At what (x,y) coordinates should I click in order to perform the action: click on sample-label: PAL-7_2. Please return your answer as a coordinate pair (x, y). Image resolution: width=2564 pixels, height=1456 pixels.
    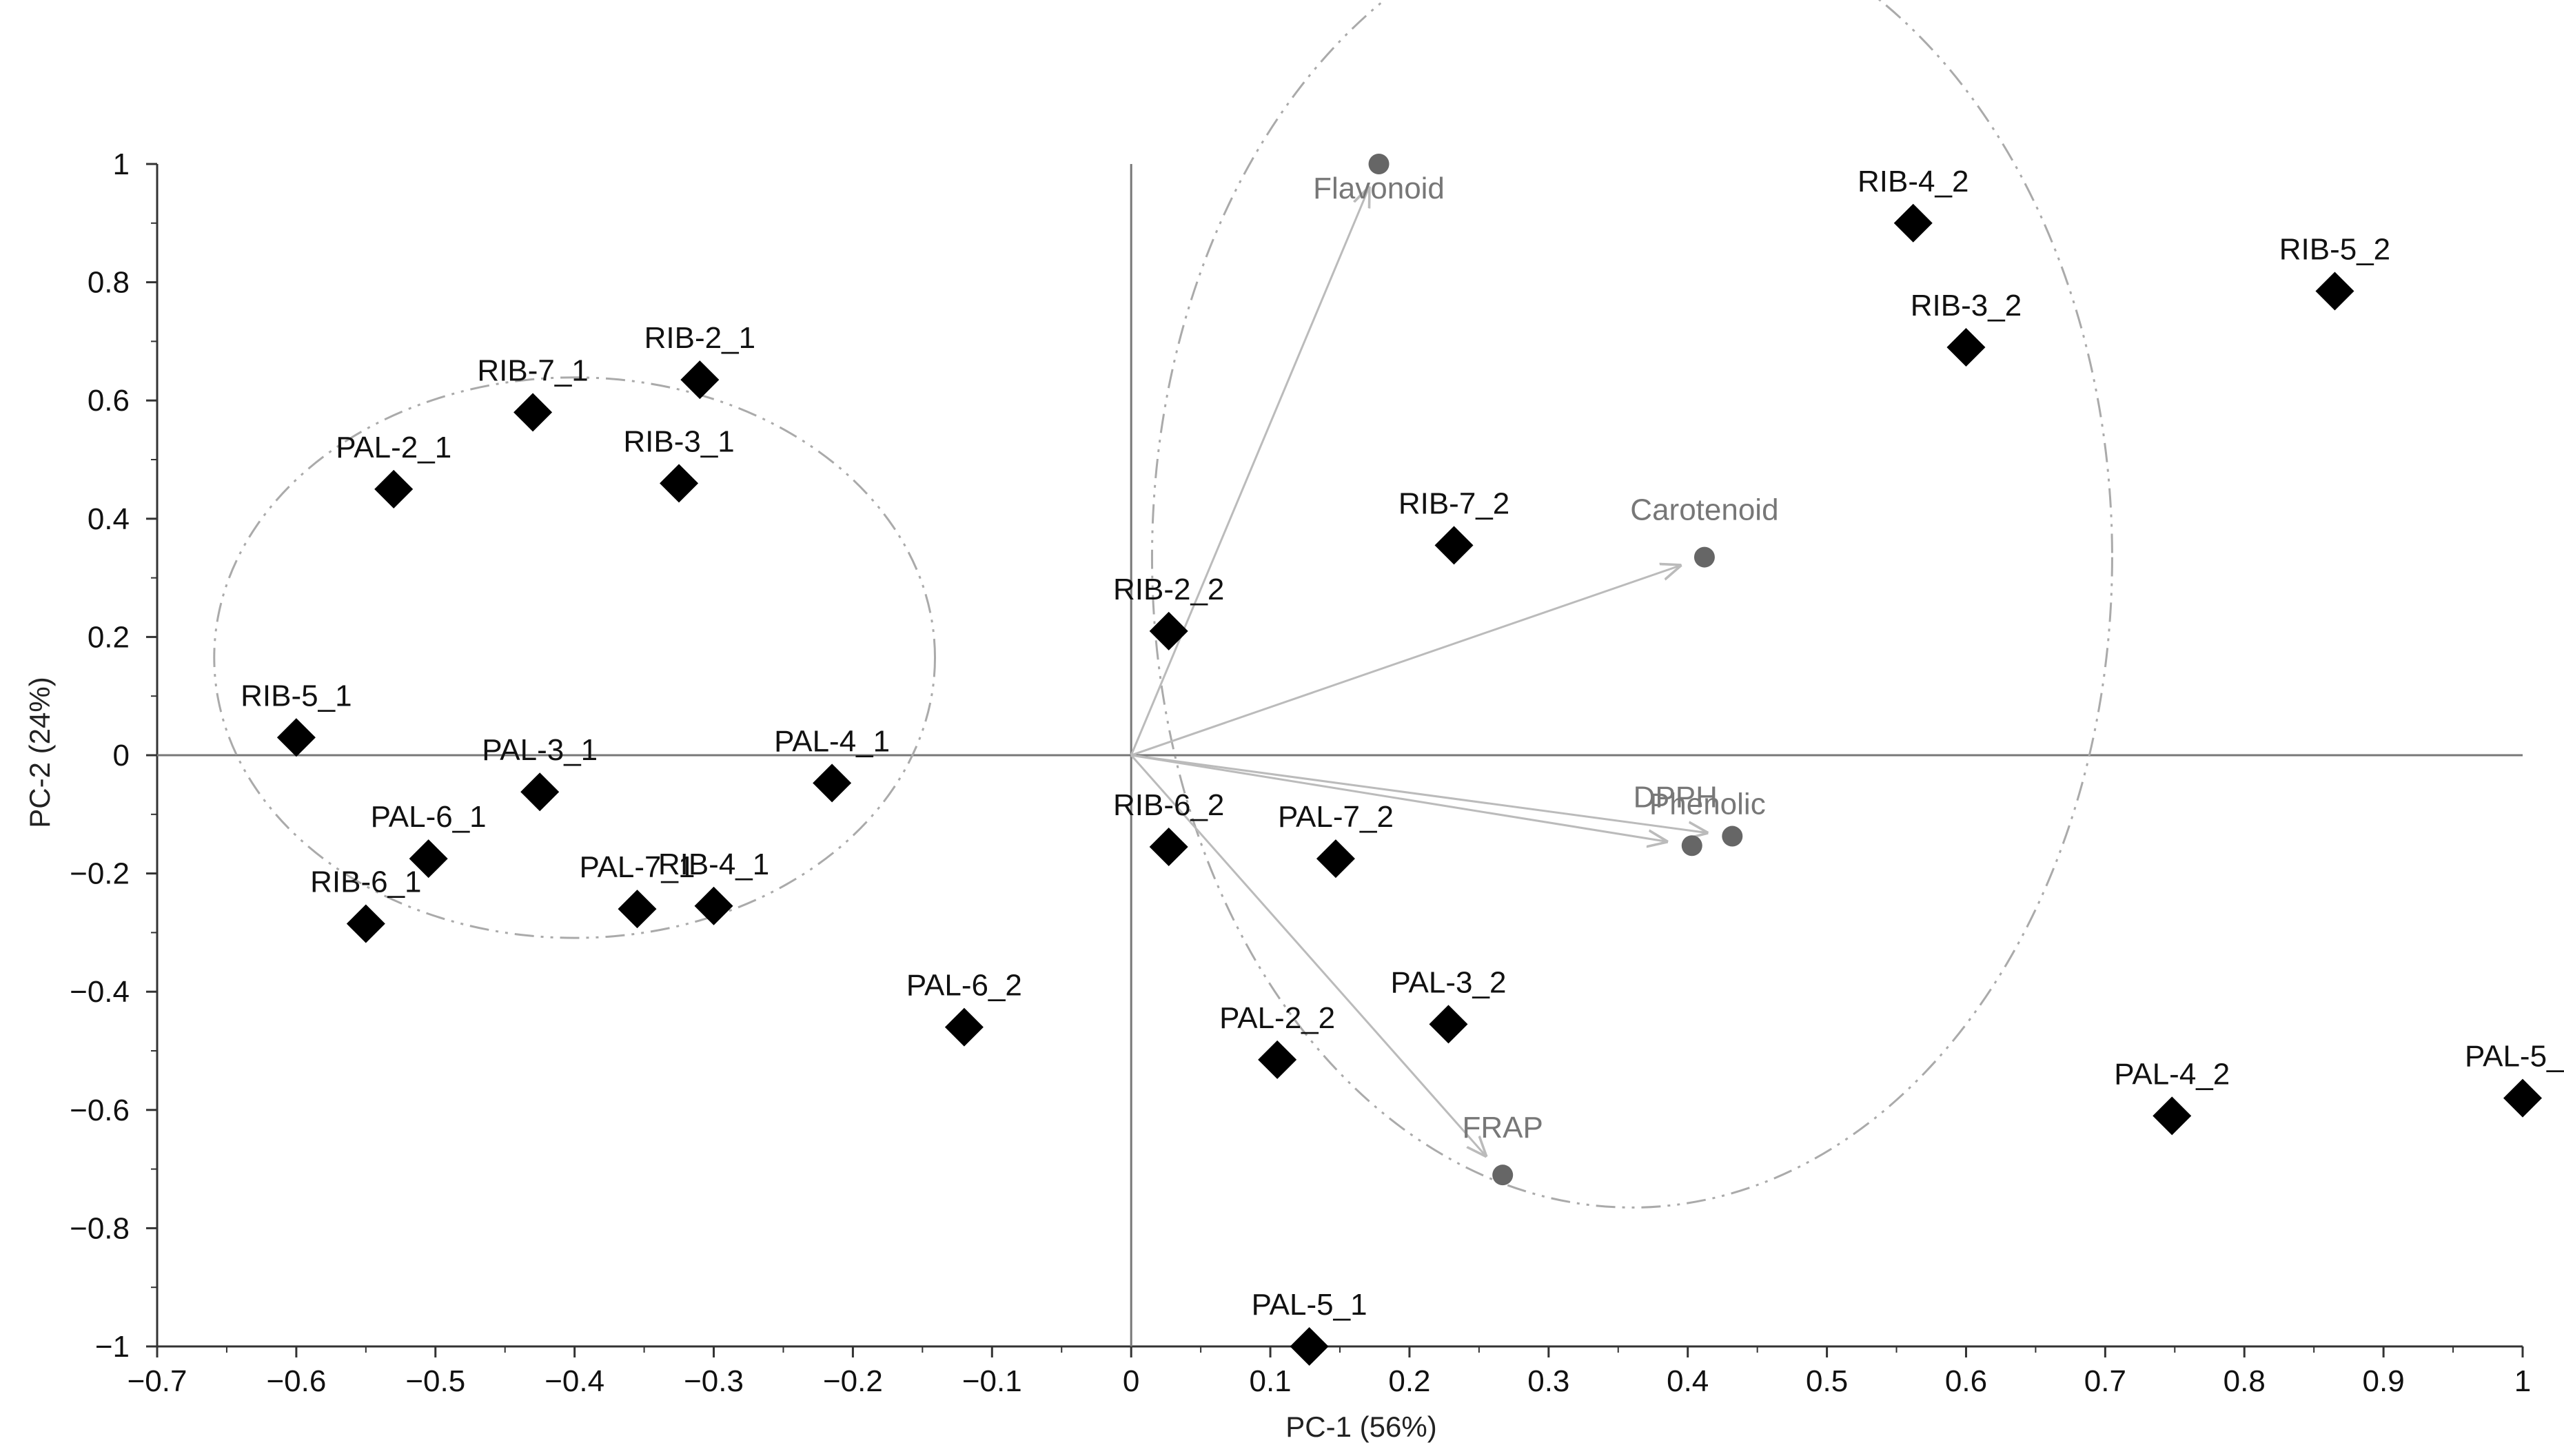
    Looking at the image, I should click on (1336, 817).